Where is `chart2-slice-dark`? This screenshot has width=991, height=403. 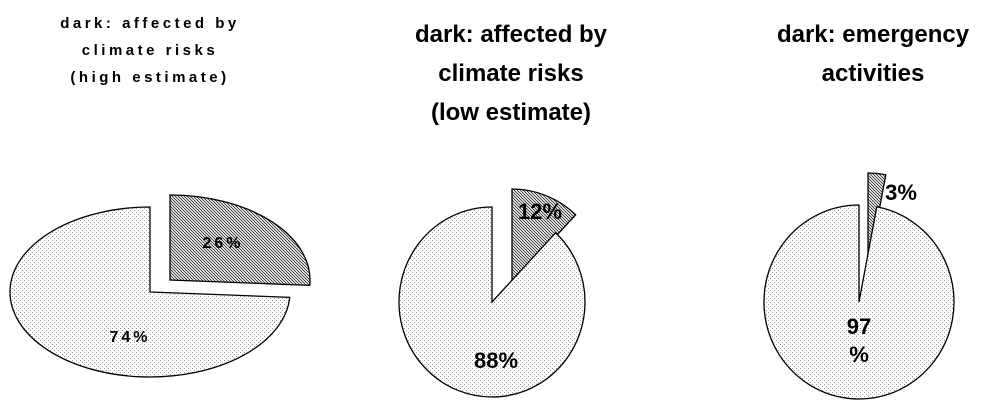 chart2-slice-dark is located at coordinates (544, 237).